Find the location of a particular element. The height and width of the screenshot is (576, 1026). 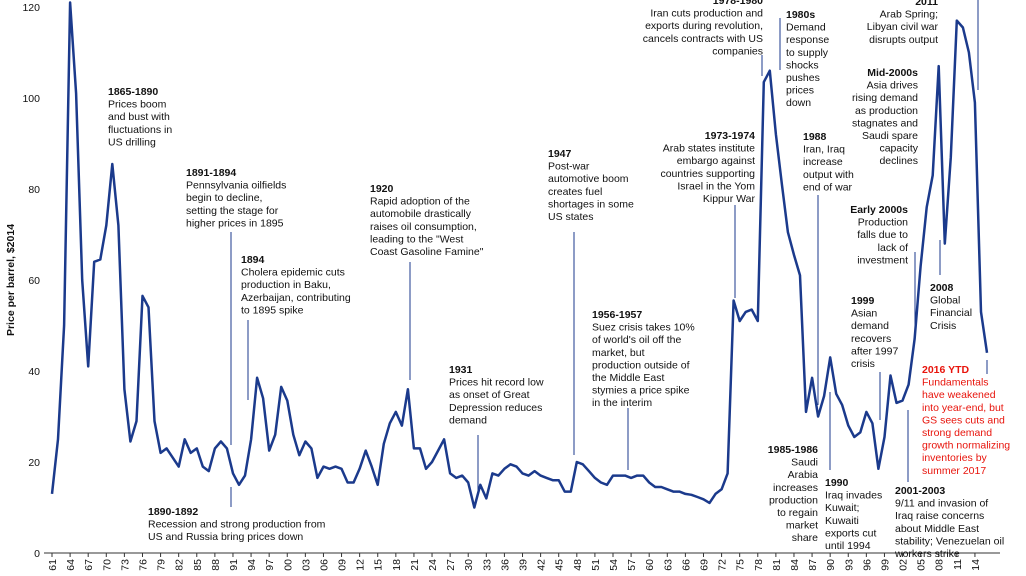

annotation-heading: 1985-1986 is located at coordinates (793, 450).